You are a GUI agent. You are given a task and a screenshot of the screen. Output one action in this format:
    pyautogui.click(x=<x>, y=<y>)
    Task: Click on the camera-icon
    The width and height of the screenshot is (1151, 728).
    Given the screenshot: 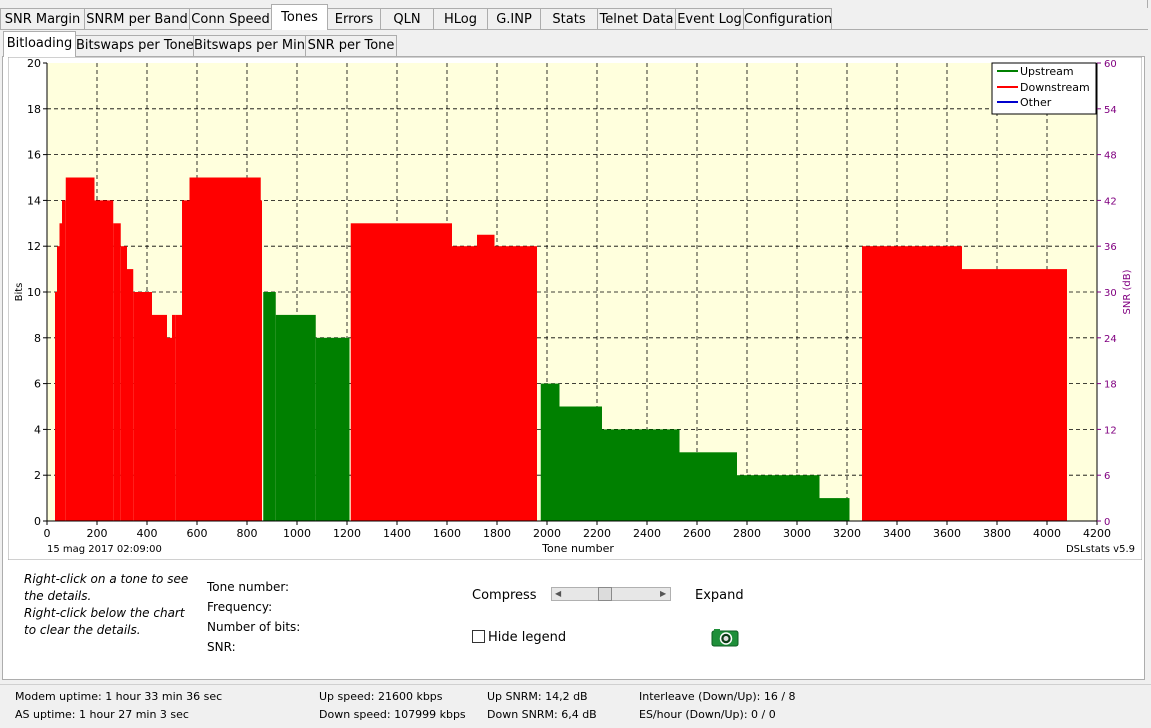 What is the action you would take?
    pyautogui.click(x=725, y=637)
    